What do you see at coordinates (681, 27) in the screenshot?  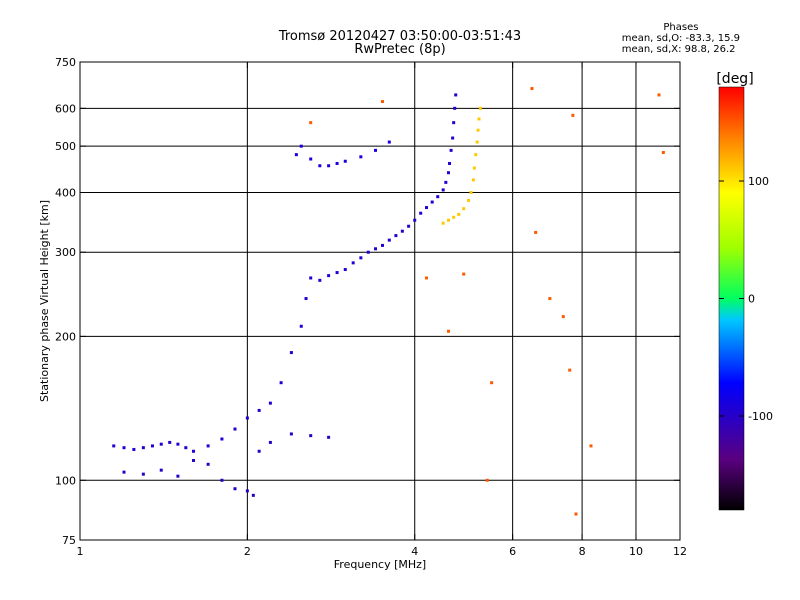 I see `phases-legend-heading: Phases` at bounding box center [681, 27].